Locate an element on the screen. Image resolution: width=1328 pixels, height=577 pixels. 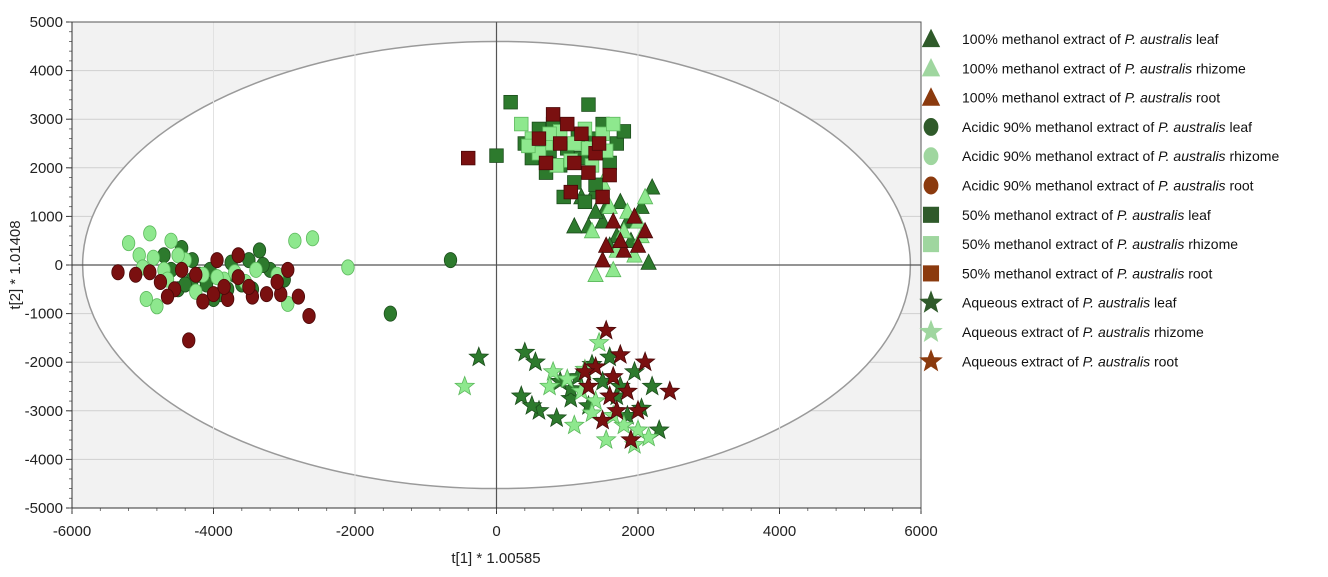
legend-marker-square is located at coordinates (931, 244).